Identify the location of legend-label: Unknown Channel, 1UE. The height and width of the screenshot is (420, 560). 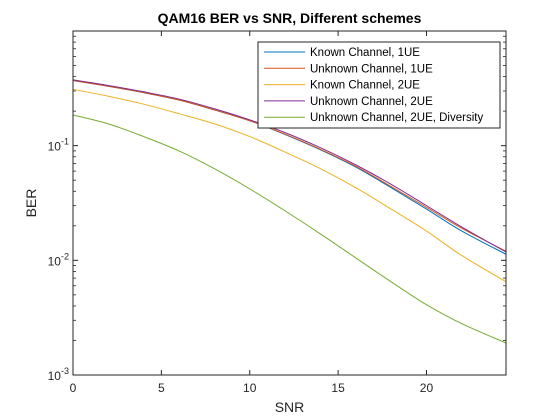
(371, 69).